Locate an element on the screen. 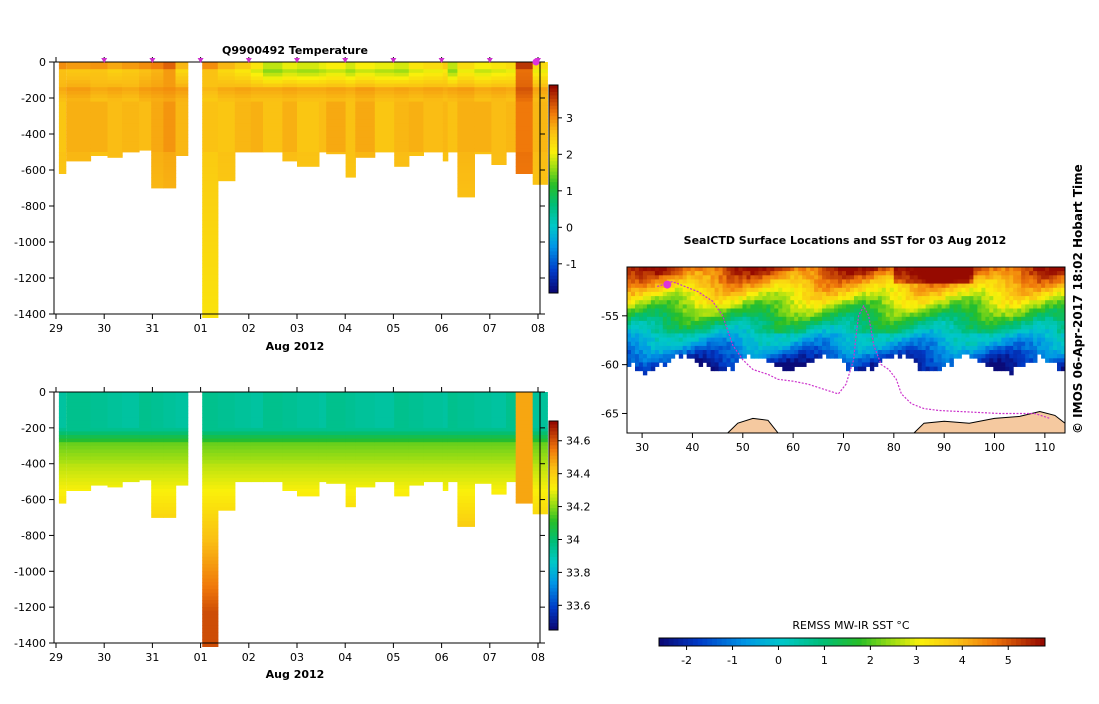 The width and height of the screenshot is (1099, 704). sst-colorbar-swatch is located at coordinates (874, 642).